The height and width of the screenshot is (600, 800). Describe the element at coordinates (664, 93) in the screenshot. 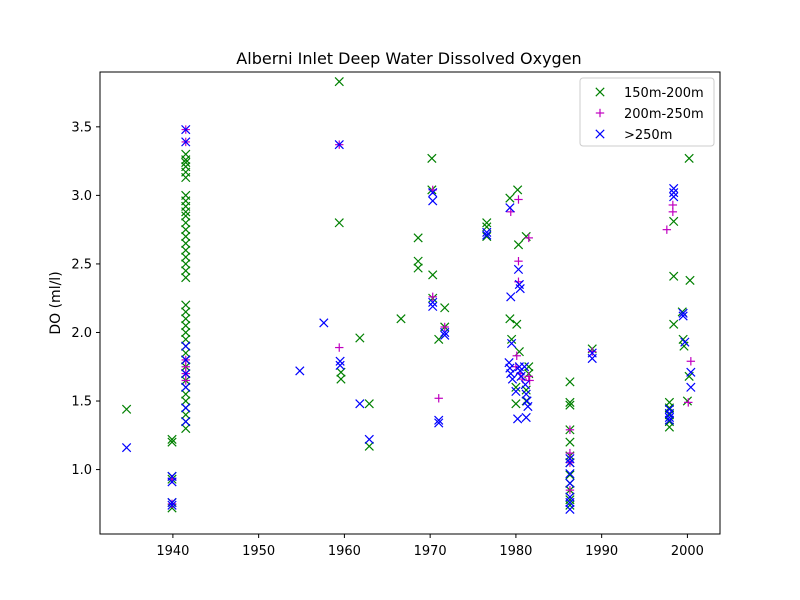

I see `legend-label: 150m-200m` at that location.